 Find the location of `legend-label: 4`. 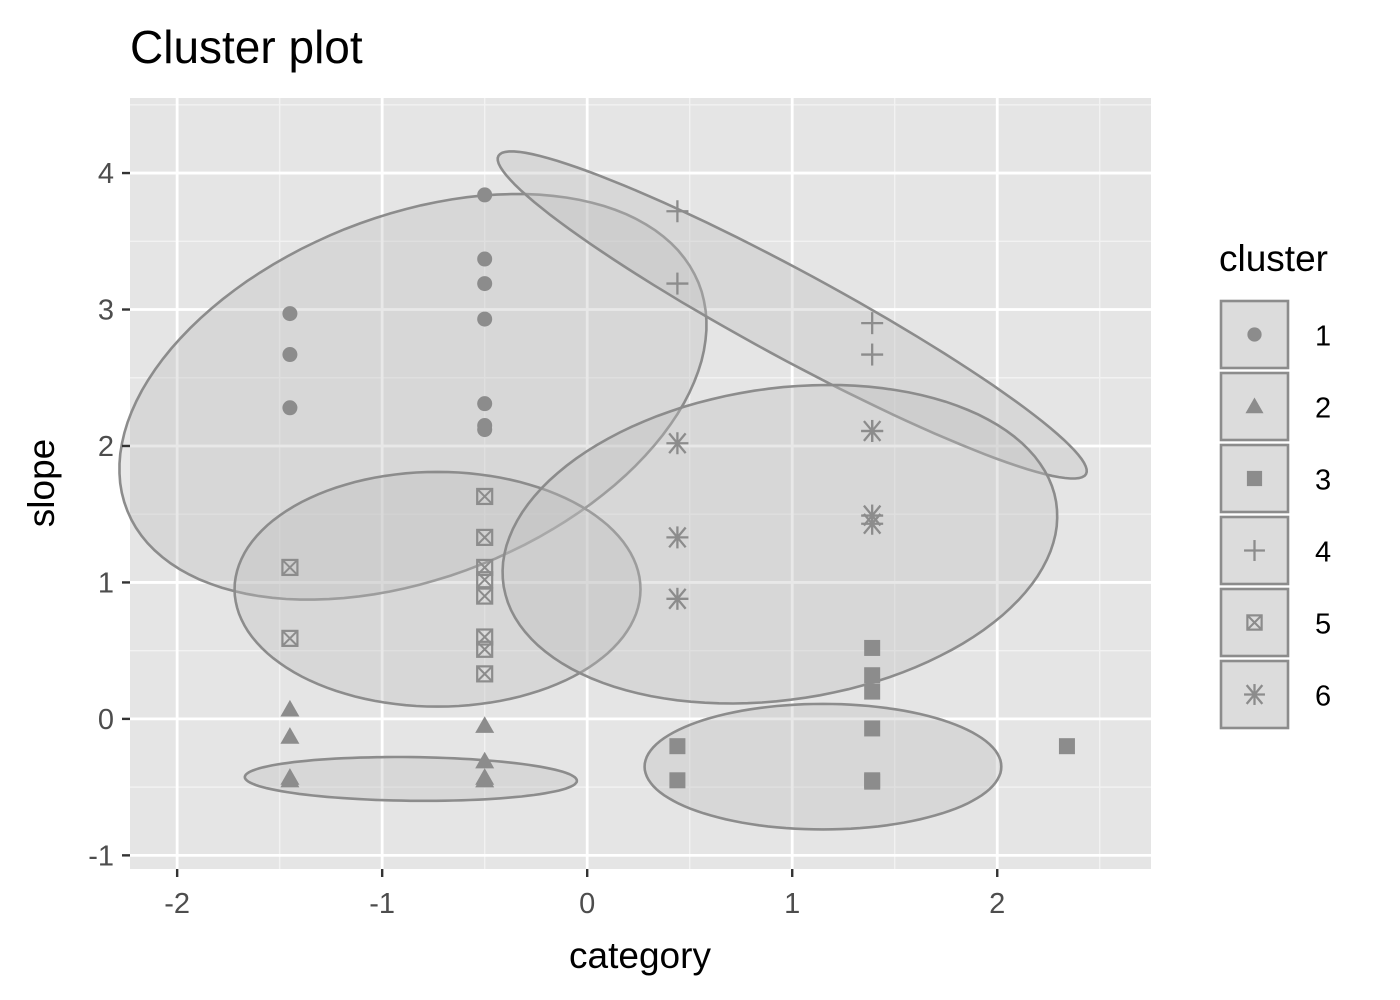

legend-label: 4 is located at coordinates (1323, 553).